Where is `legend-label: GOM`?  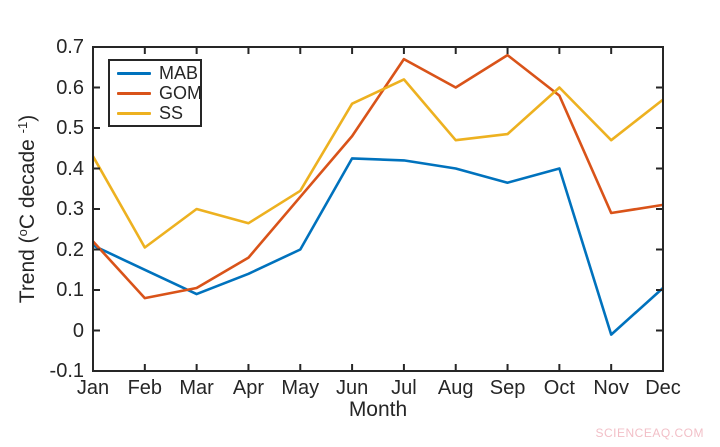 legend-label: GOM is located at coordinates (180, 93).